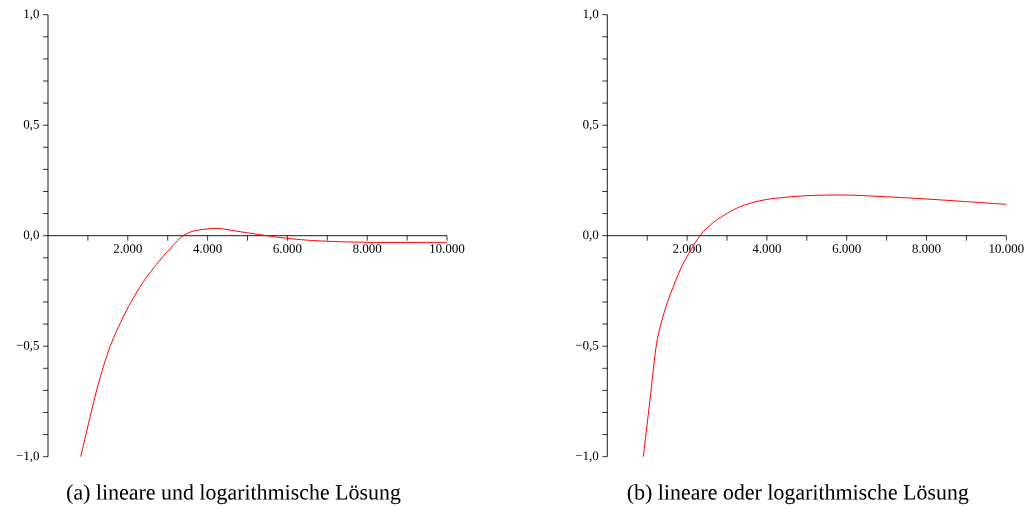  What do you see at coordinates (234, 494) in the screenshot?
I see `text: (a) lineare und logarithmische Lösung` at bounding box center [234, 494].